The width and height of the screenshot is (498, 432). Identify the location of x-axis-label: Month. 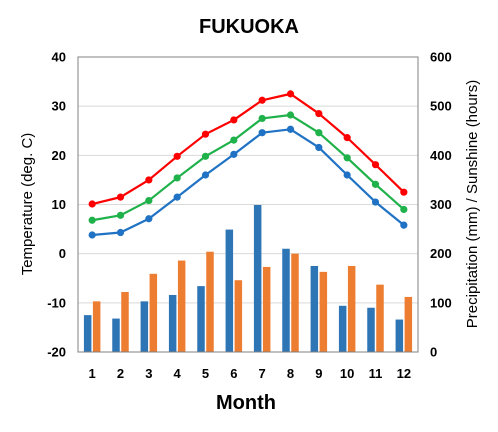
(246, 403).